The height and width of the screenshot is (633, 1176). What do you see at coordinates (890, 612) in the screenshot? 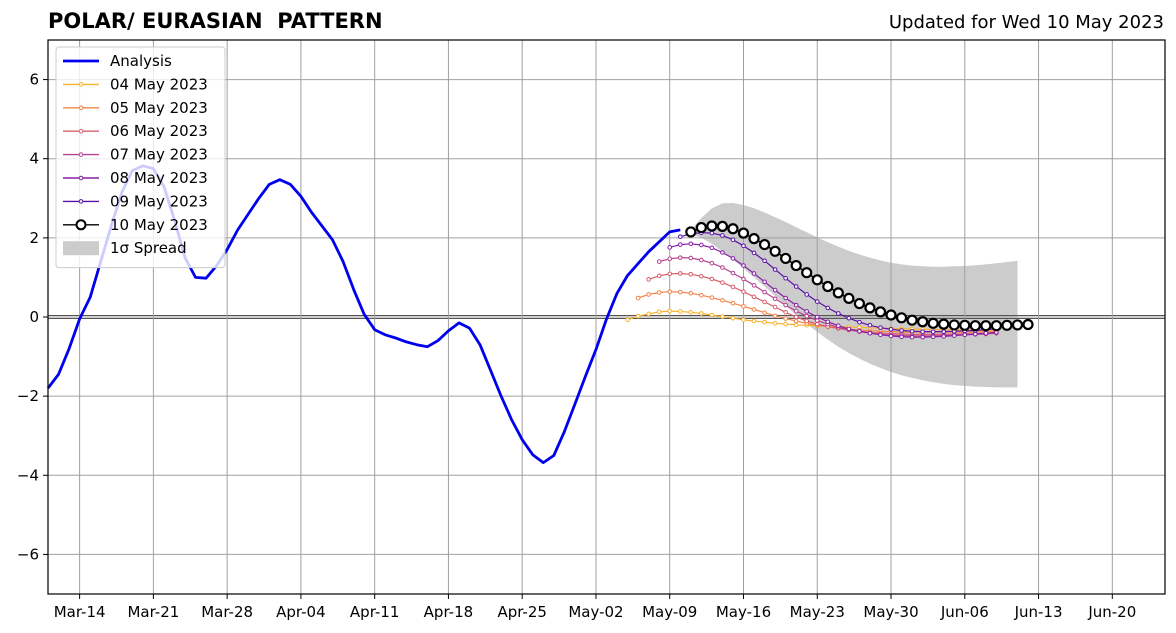
I see `x-tick-label: May-30` at bounding box center [890, 612].